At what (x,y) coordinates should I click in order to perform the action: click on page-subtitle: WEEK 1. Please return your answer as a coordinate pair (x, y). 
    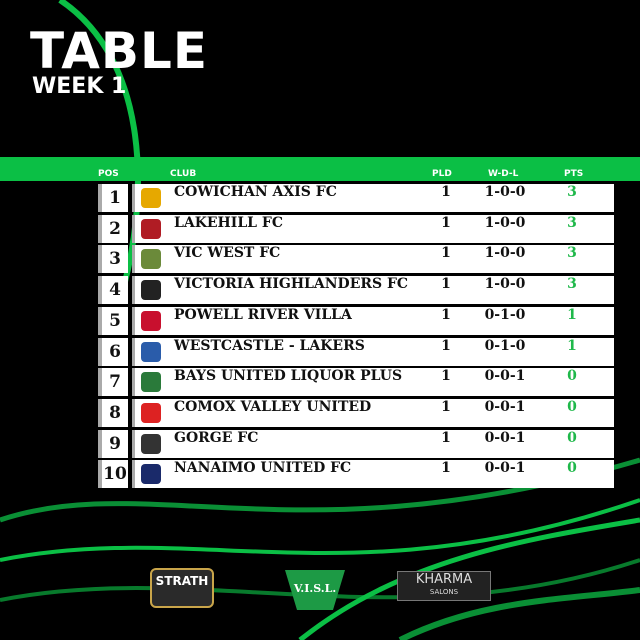
    Looking at the image, I should click on (79, 86).